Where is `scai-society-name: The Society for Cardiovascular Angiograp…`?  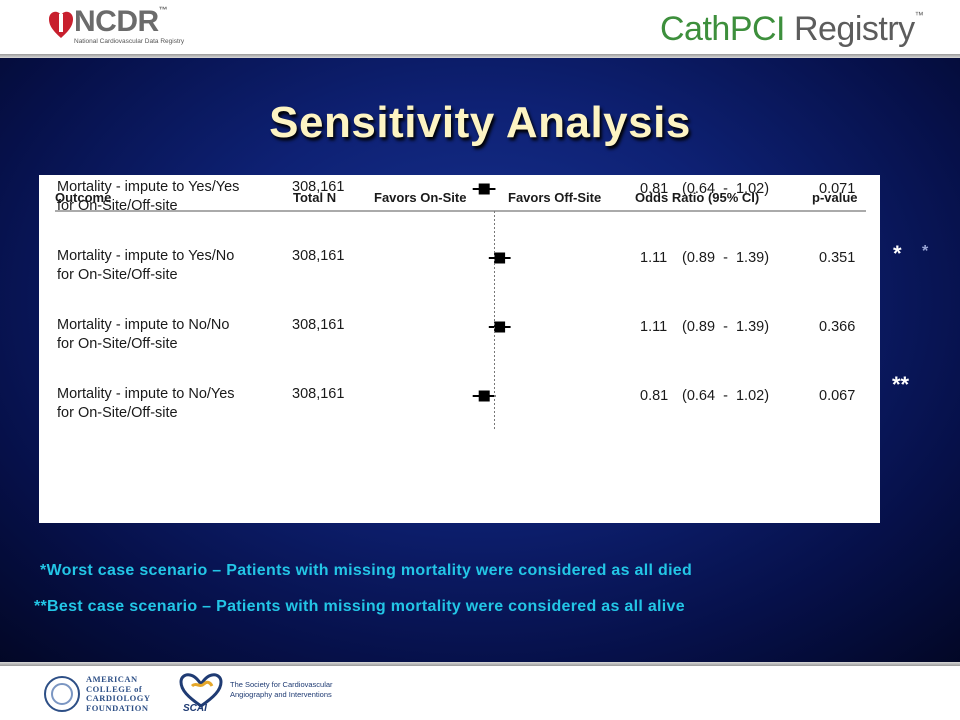 scai-society-name: The Society for Cardiovascular Angiograp… is located at coordinates (281, 689).